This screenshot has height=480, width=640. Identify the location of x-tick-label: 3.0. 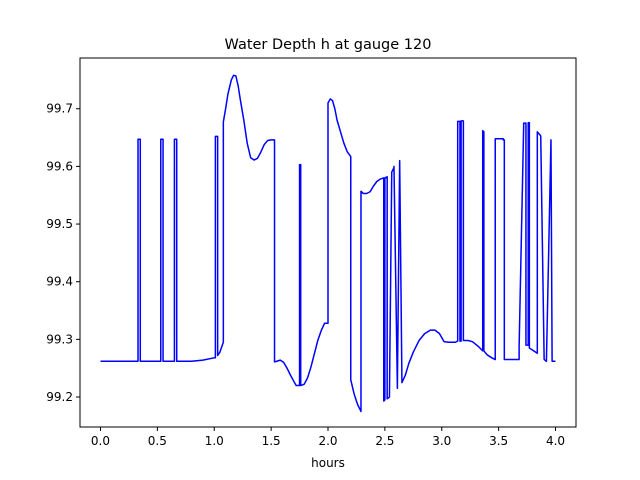
(441, 441).